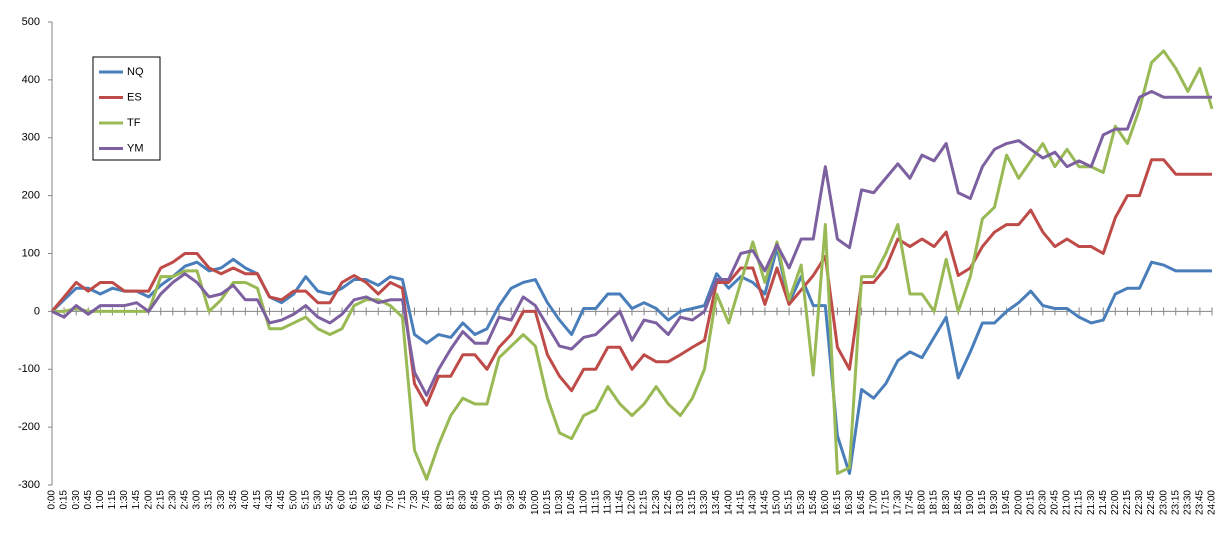 This screenshot has height=544, width=1231. What do you see at coordinates (559, 502) in the screenshot?
I see `x-tick-label: 10:30` at bounding box center [559, 502].